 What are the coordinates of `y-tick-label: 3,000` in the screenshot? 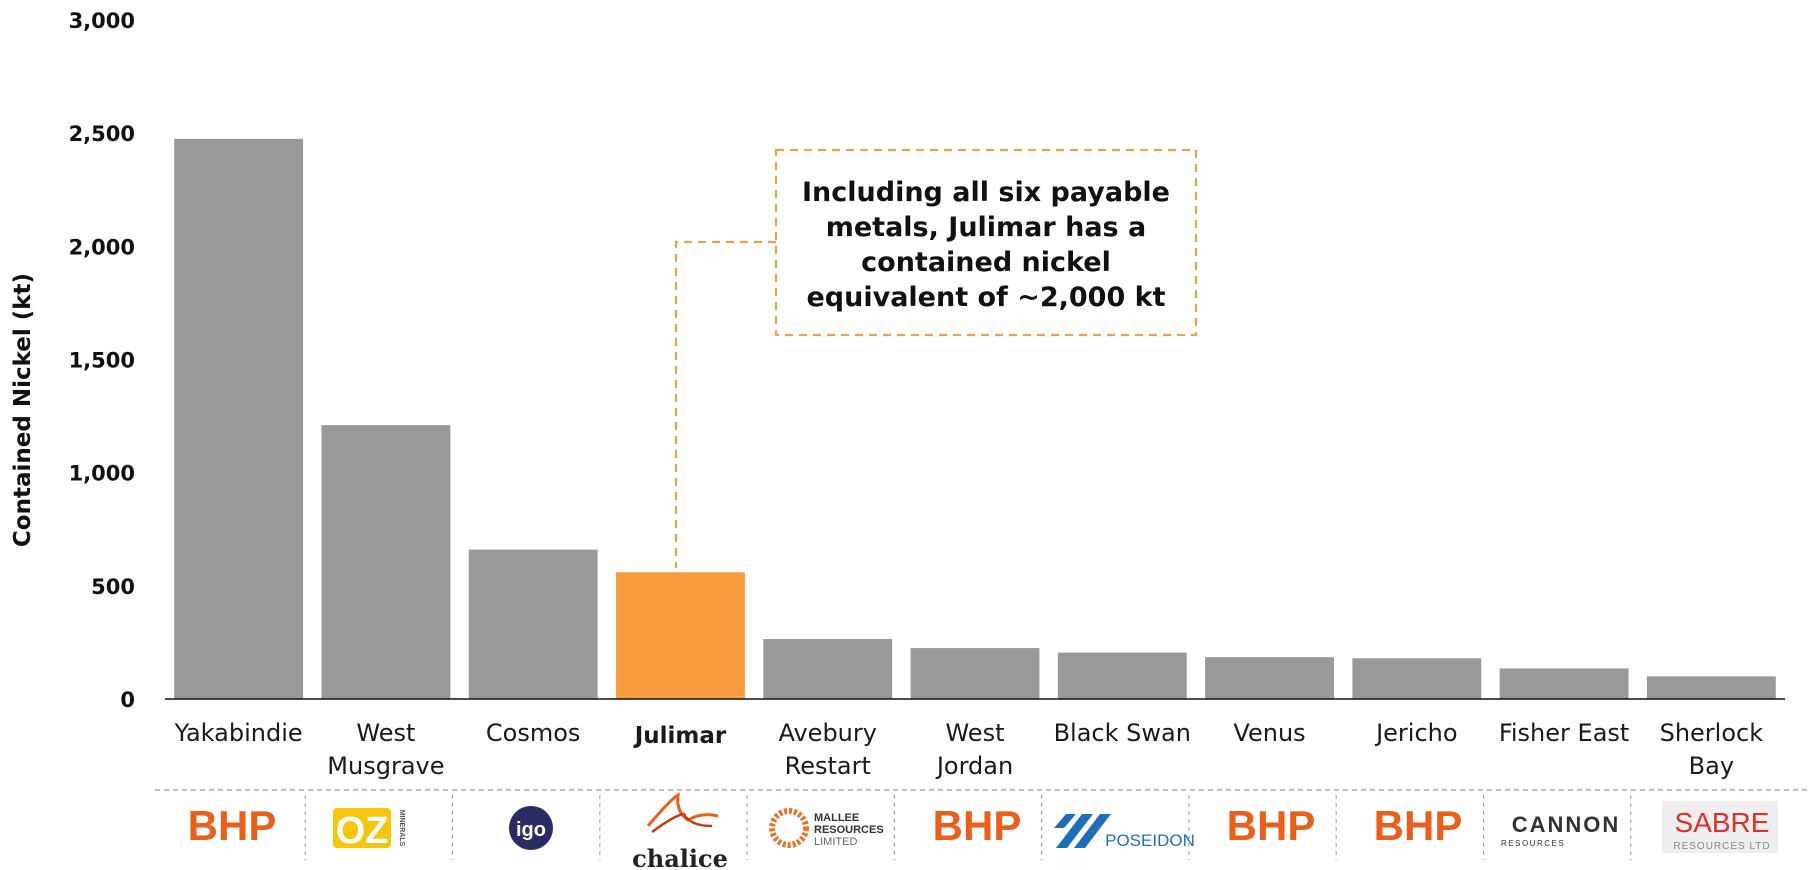 It's located at (102, 21).